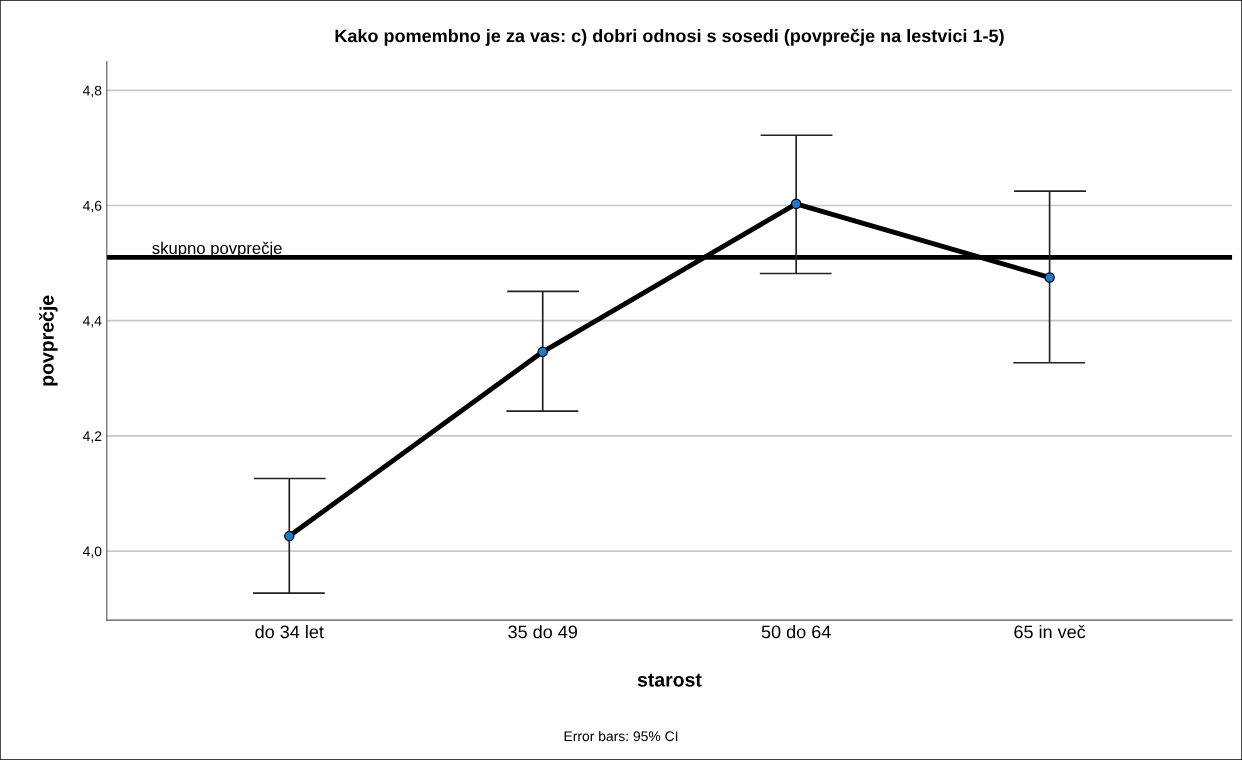 This screenshot has width=1242, height=760. What do you see at coordinates (92, 552) in the screenshot?
I see `y-tick-label: 4,0` at bounding box center [92, 552].